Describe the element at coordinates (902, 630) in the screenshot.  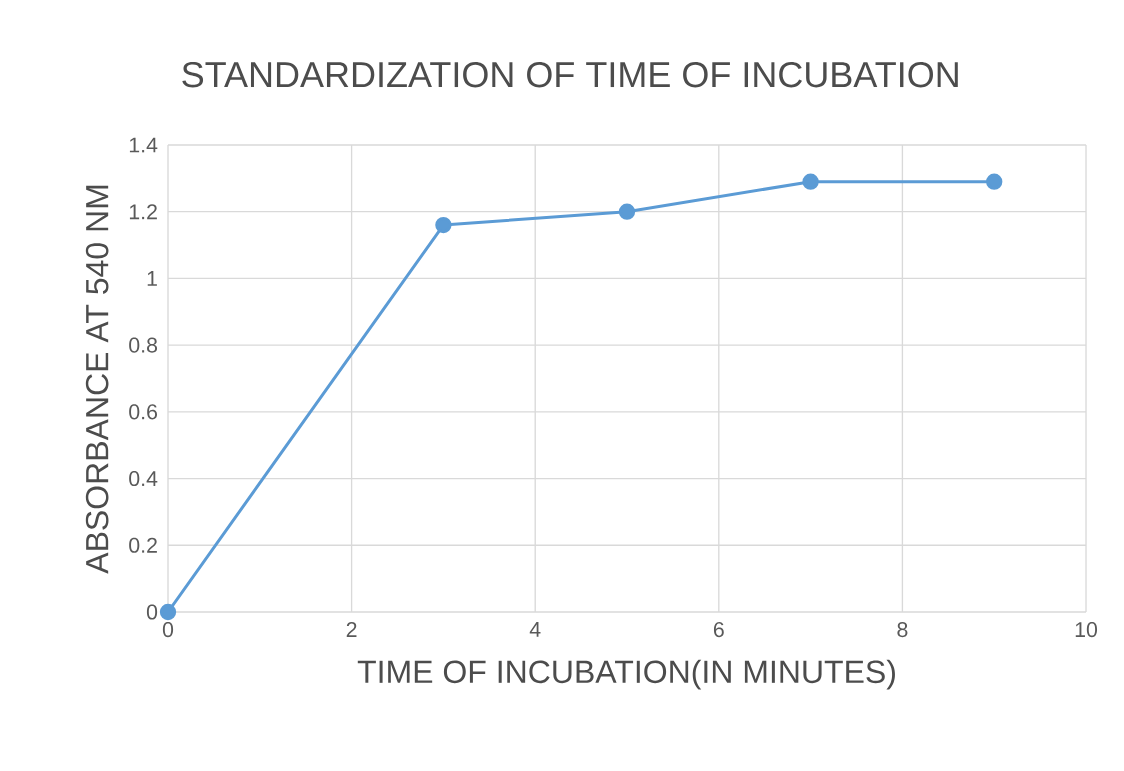
I see `x-tick-label: 8` at that location.